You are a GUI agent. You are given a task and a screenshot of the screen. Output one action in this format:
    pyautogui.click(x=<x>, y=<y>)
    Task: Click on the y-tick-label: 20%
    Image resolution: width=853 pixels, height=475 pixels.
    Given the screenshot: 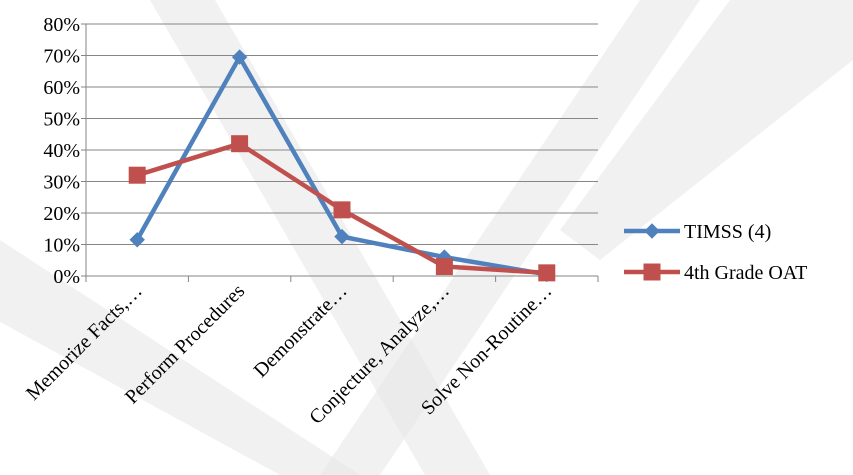 What is the action you would take?
    pyautogui.click(x=61, y=214)
    